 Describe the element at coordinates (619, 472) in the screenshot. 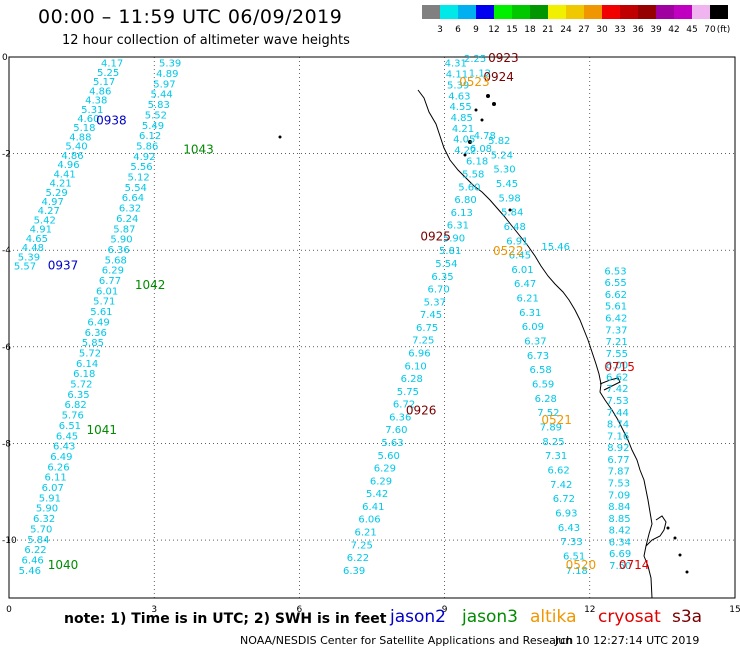

I see `wave-height-label: 7.87` at that location.